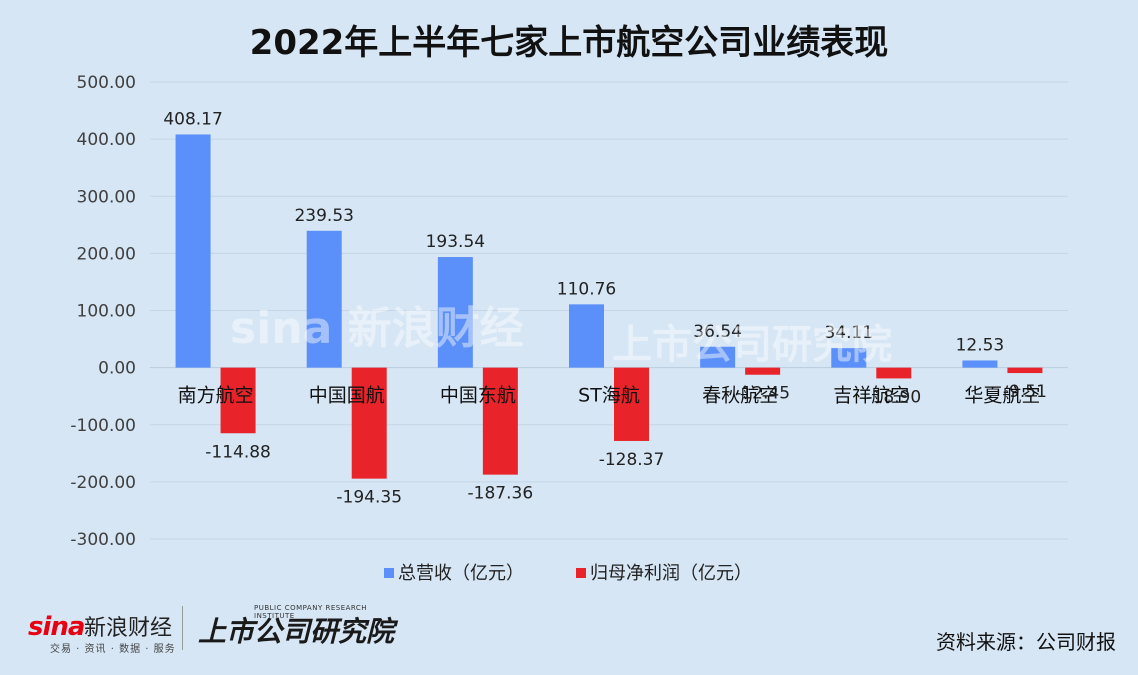 Image resolution: width=1138 pixels, height=675 pixels. What do you see at coordinates (113, 649) in the screenshot?
I see `sina-tagline: 交易 · 资讯 · 数据 · 服务` at bounding box center [113, 649].